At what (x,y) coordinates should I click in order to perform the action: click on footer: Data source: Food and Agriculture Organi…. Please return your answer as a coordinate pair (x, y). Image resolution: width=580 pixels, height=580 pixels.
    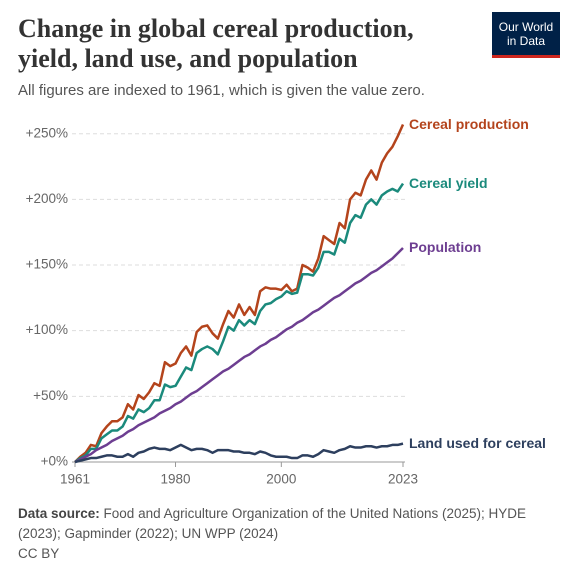
    Looking at the image, I should click on (288, 524).